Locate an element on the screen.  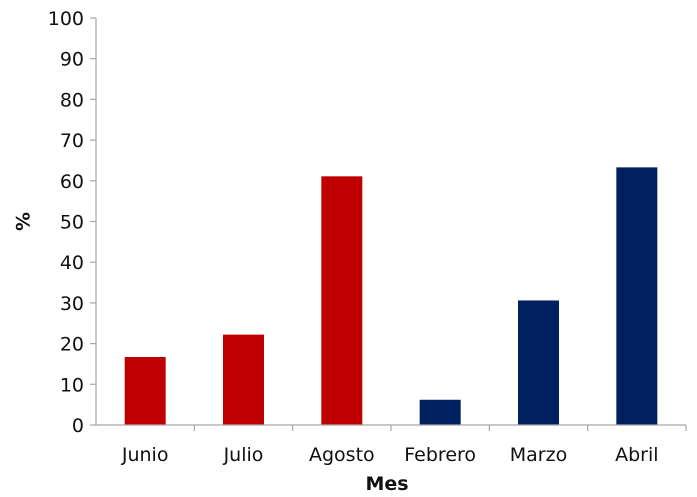
y-tick-label: 40 is located at coordinates (72, 263).